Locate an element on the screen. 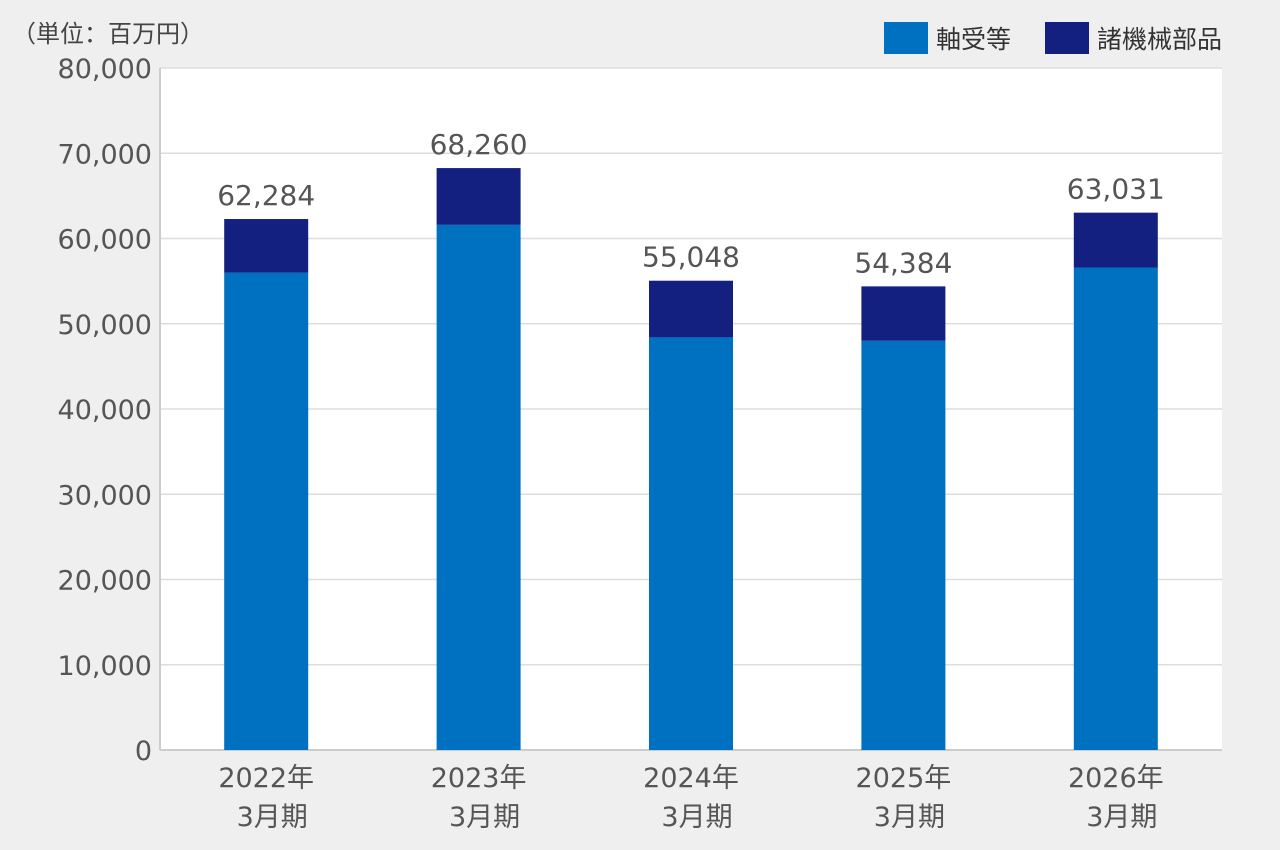 This screenshot has height=850, width=1280. y-tick-label: 30,000 is located at coordinates (105, 495).